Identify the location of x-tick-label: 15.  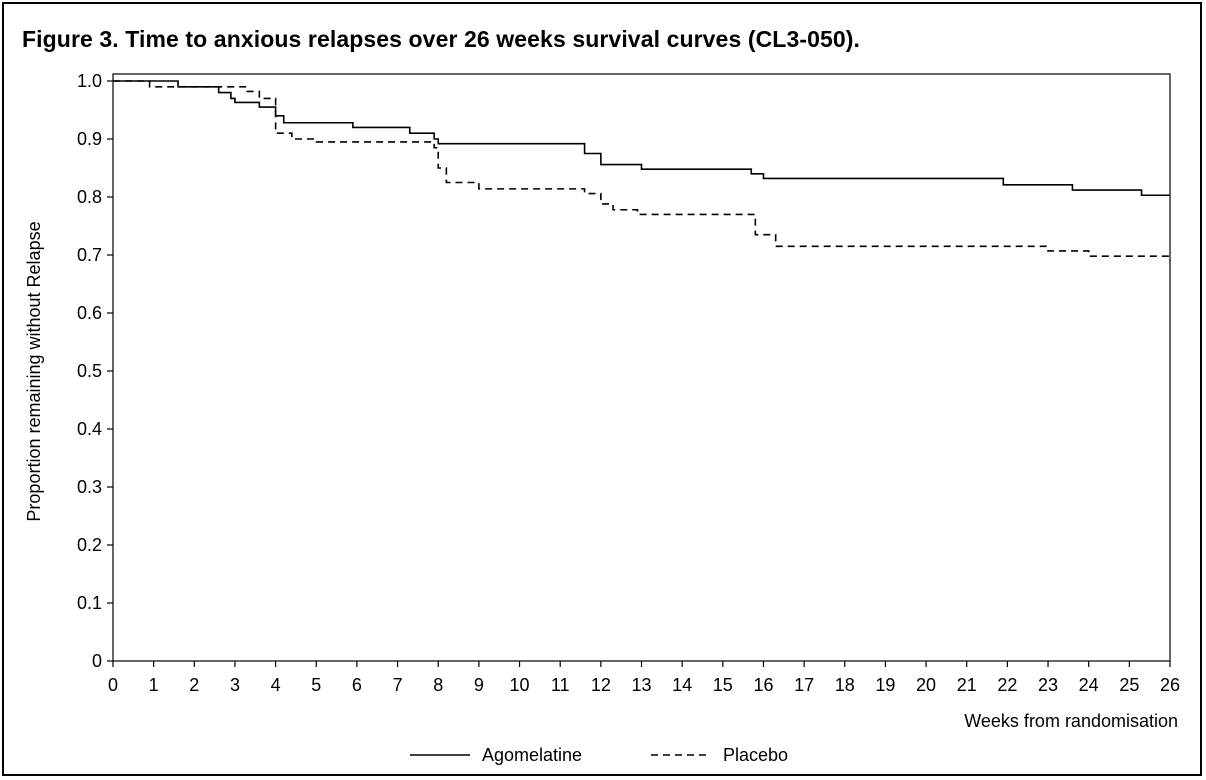
(723, 685).